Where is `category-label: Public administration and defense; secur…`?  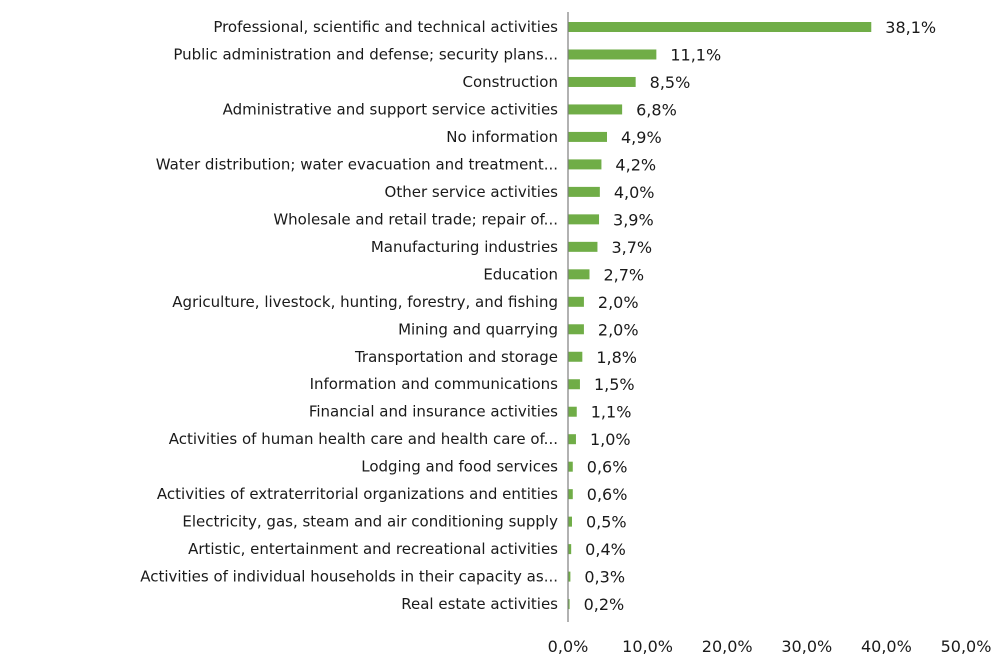
category-label: Public administration and defense; secur… is located at coordinates (365, 54).